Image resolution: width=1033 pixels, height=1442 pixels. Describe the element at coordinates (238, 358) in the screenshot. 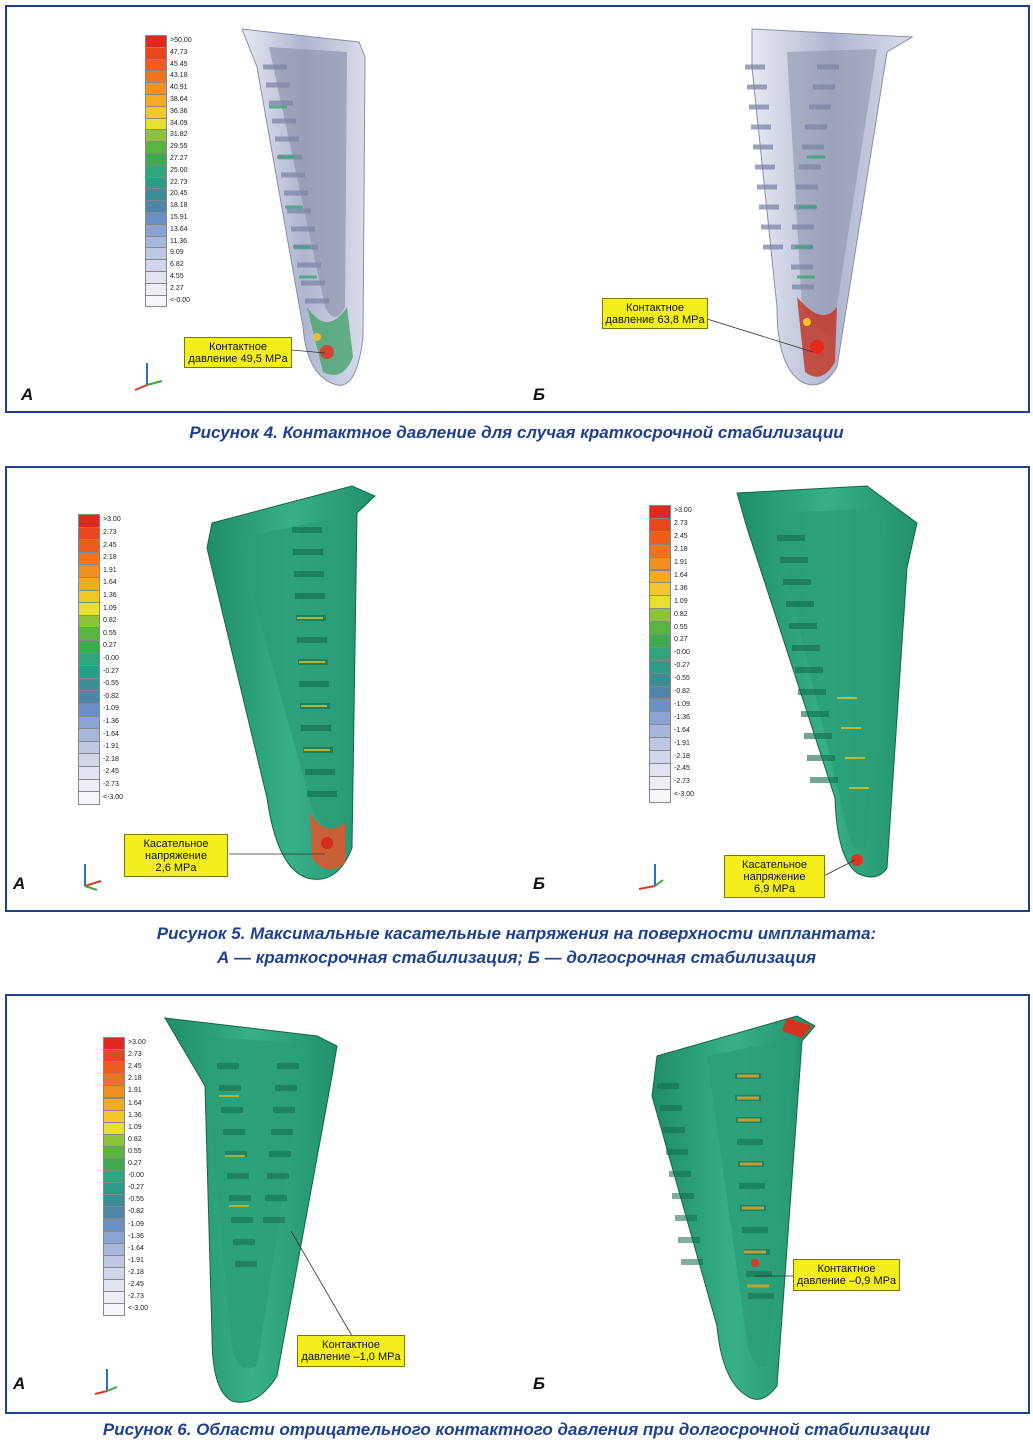

I see `callout-fig4-a-line2: давление 49,5 MPa` at that location.